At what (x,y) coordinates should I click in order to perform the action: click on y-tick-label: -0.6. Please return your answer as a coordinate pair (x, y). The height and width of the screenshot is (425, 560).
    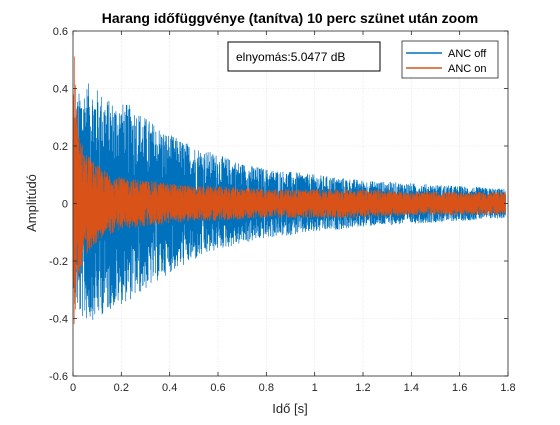
    Looking at the image, I should click on (58, 377).